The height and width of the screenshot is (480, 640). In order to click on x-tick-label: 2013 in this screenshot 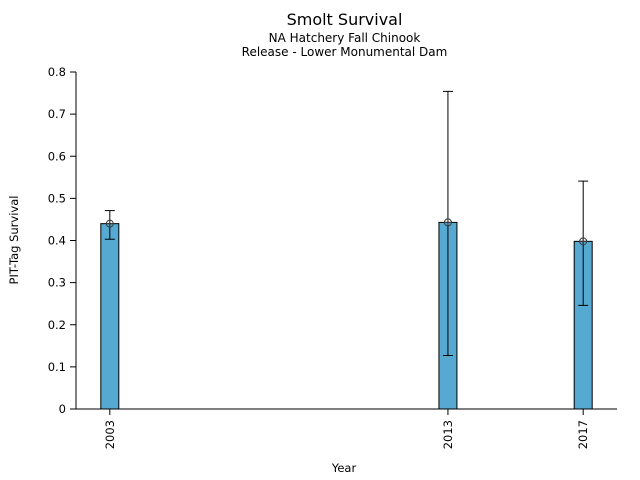, I will do `click(448, 434)`.